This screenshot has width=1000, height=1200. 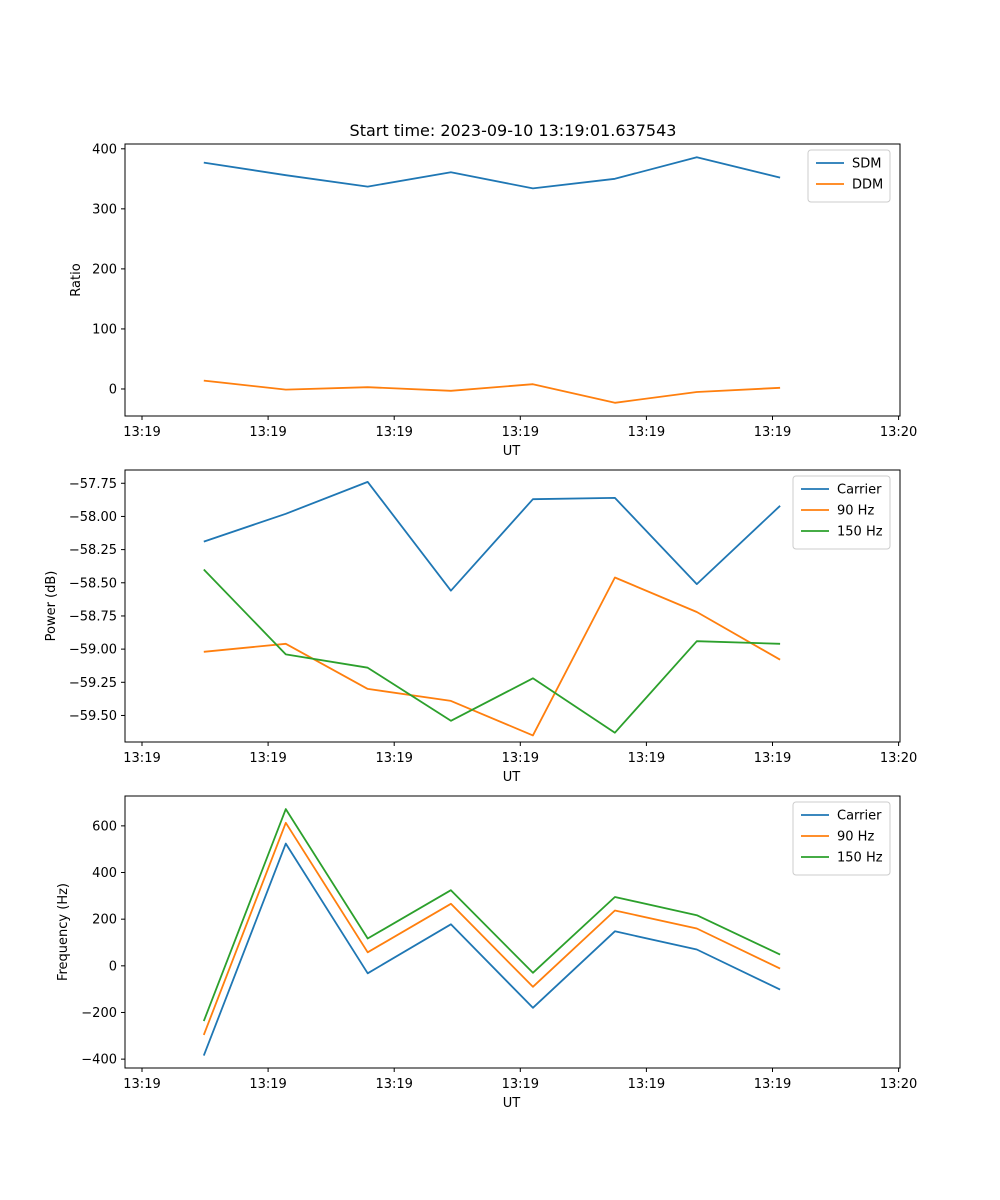 I want to click on y-axis-label: Ratio, so click(x=76, y=279).